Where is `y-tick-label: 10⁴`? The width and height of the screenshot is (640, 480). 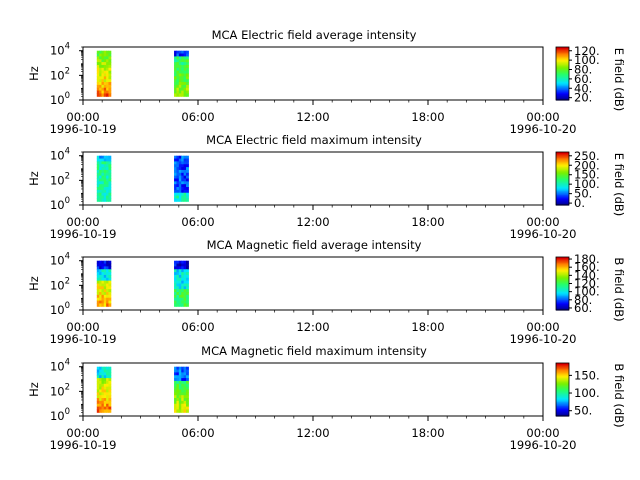 y-tick-label: 10⁴ is located at coordinates (60, 260).